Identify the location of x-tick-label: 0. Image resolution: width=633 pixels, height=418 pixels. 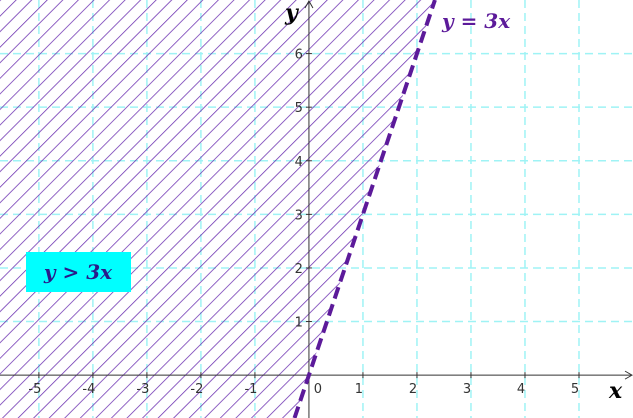
(318, 389).